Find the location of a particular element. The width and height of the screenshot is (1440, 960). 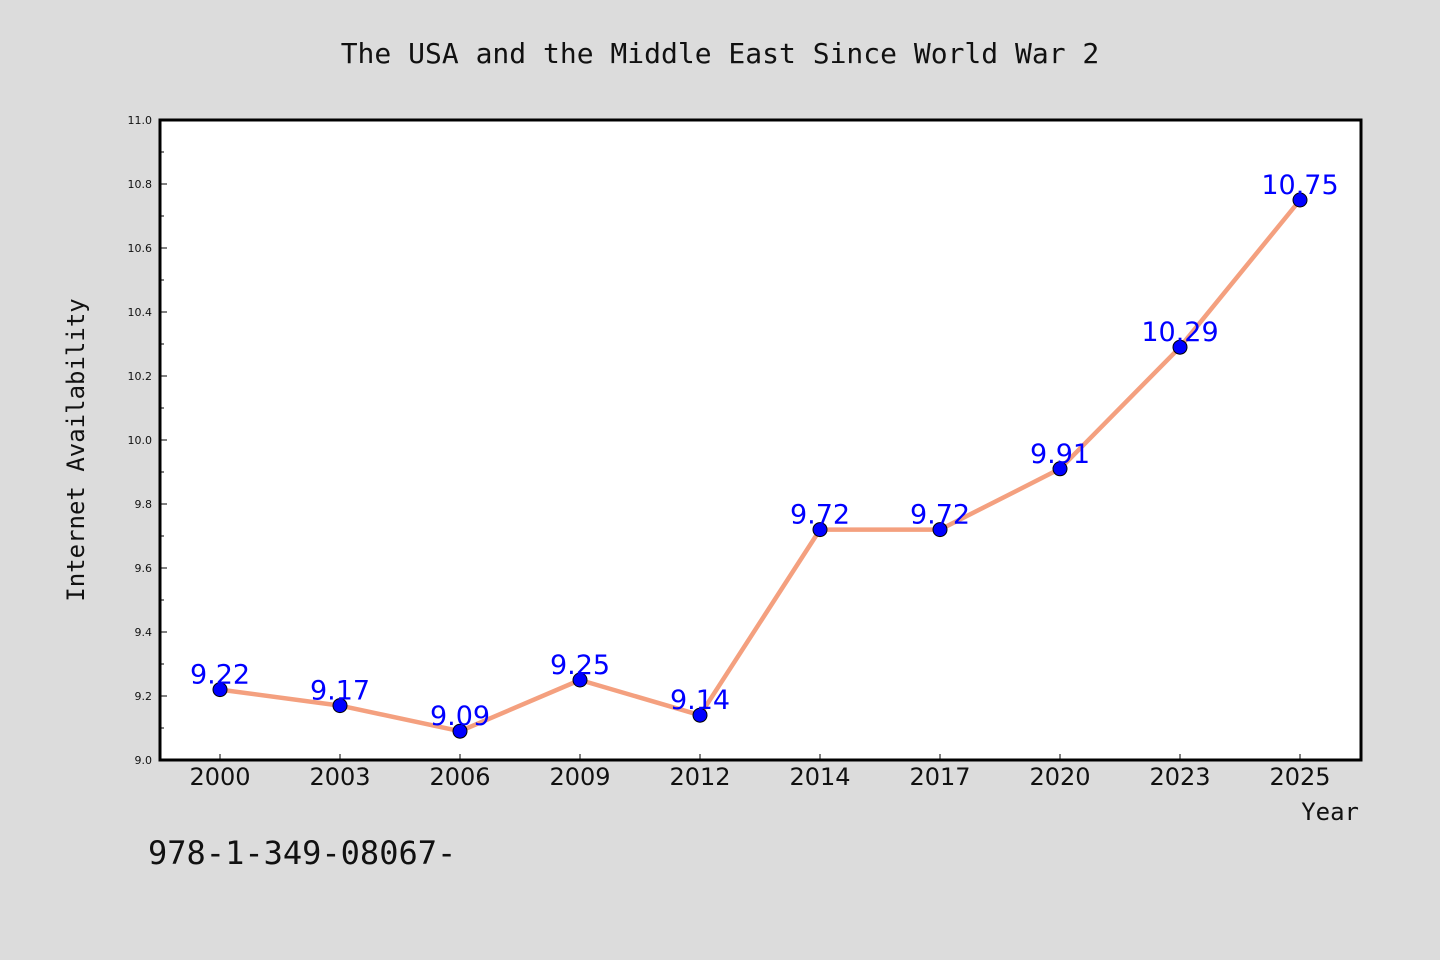

x-axis-label: Year is located at coordinates (1330, 812).